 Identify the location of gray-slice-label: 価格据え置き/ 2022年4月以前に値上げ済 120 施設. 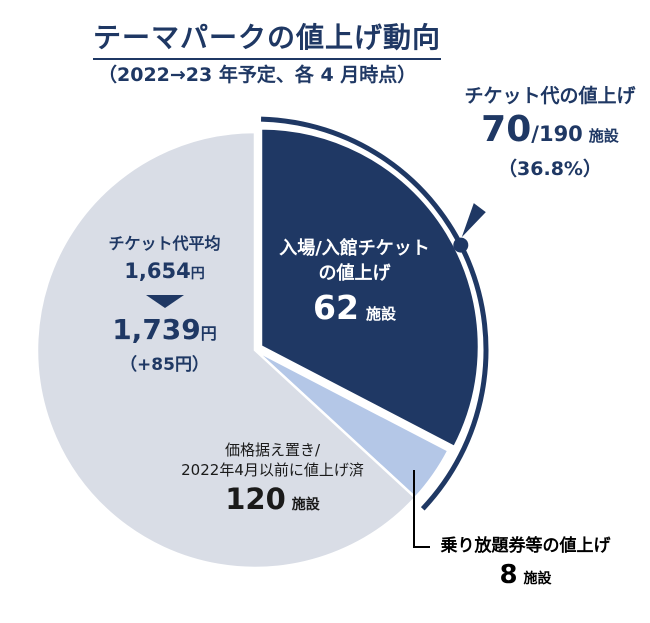
(272, 482).